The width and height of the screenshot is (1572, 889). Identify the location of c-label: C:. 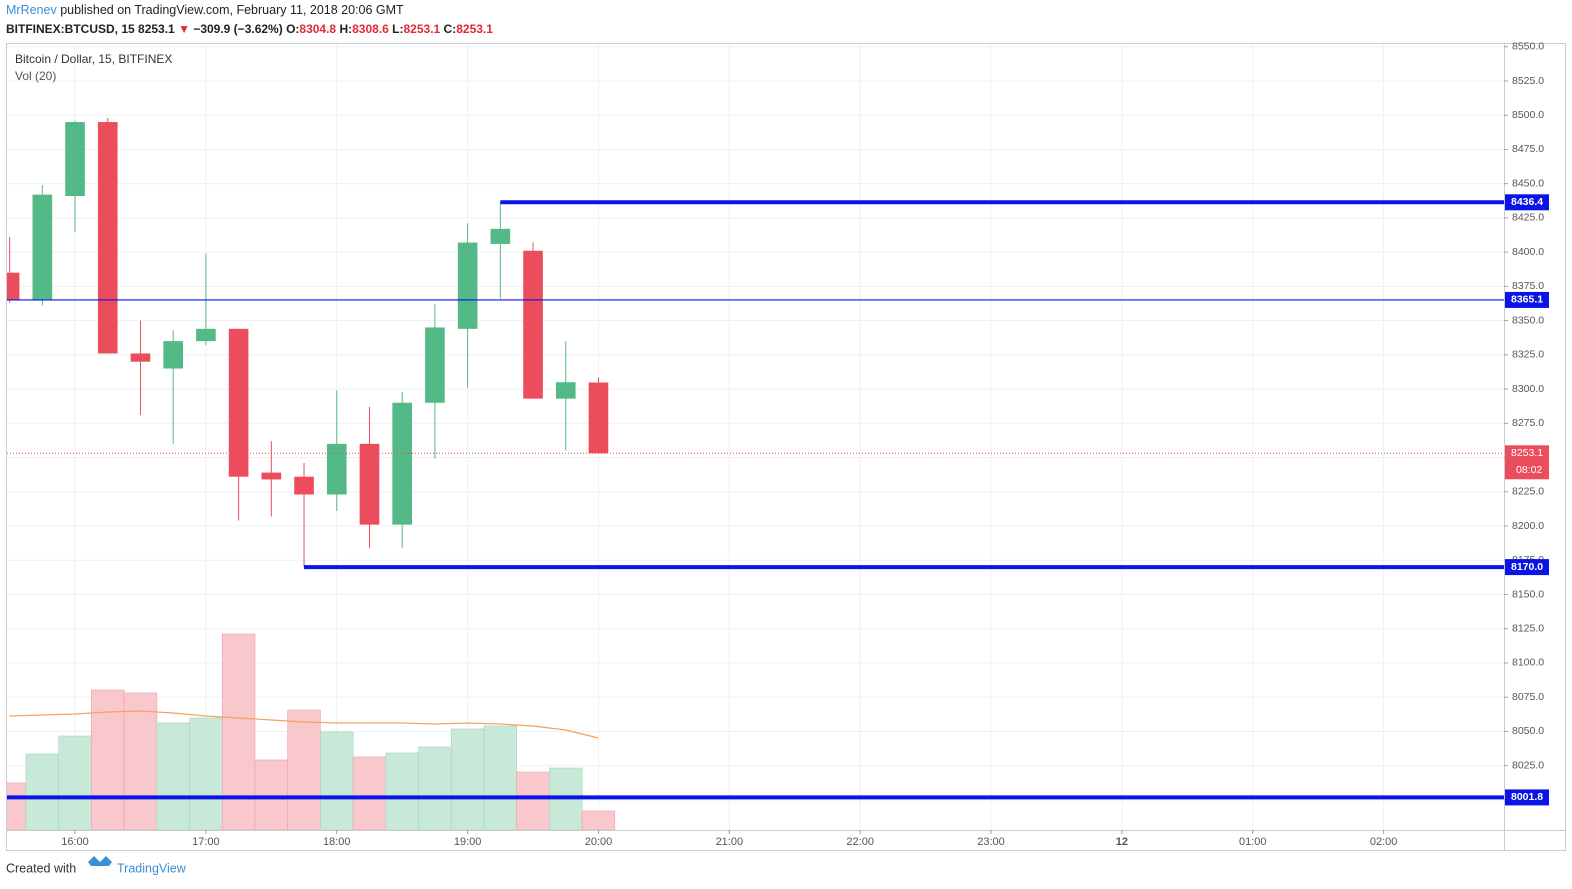
(450, 29).